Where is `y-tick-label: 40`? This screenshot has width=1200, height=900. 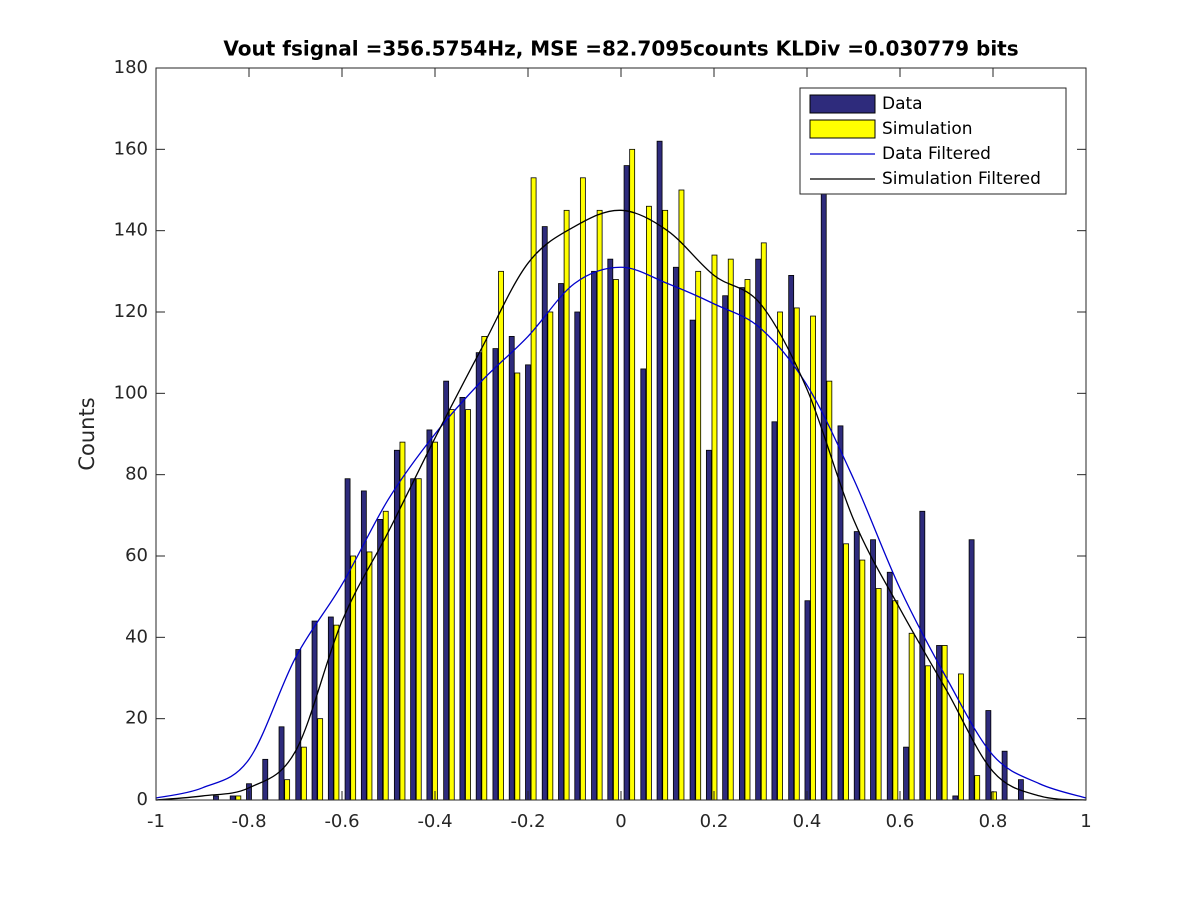 y-tick-label: 40 is located at coordinates (136, 636).